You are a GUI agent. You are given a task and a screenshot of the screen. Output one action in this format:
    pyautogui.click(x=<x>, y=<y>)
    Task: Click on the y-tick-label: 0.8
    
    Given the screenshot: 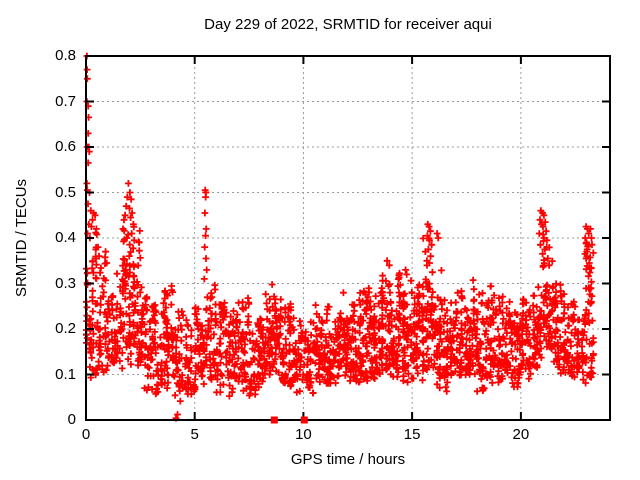 What is the action you would take?
    pyautogui.click(x=65, y=55)
    